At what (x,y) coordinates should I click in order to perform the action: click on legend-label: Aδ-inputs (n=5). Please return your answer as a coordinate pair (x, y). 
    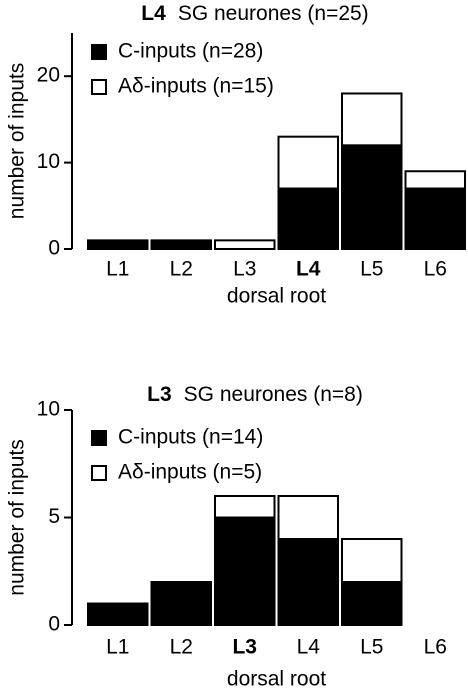
    Looking at the image, I should click on (190, 472).